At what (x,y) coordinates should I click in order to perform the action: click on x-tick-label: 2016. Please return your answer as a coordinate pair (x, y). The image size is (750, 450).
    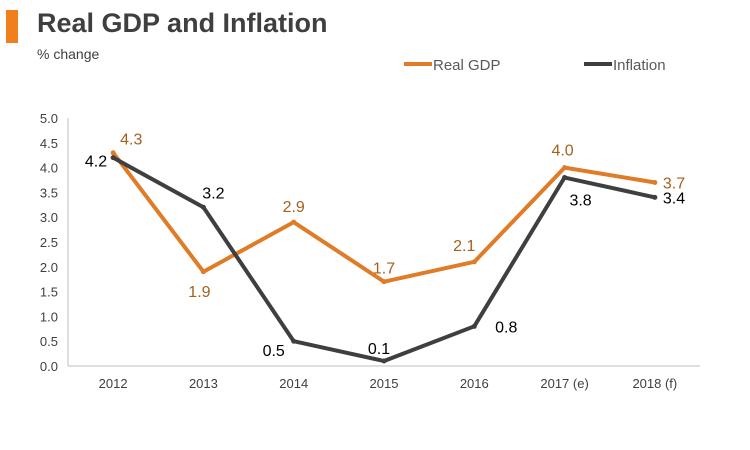
    Looking at the image, I should click on (474, 383).